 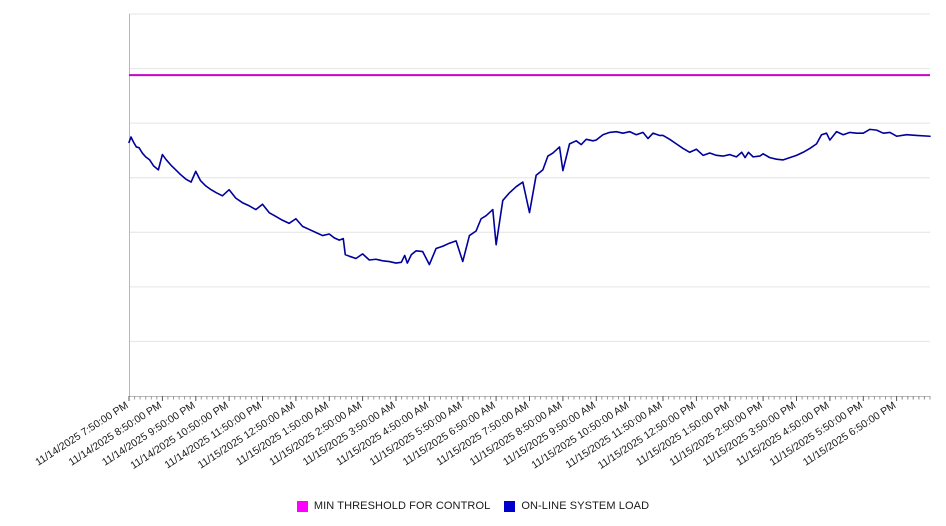 I want to click on legend-item-min-threshold: MIN THRESHOLD FOR CONTROL, so click(x=393, y=506).